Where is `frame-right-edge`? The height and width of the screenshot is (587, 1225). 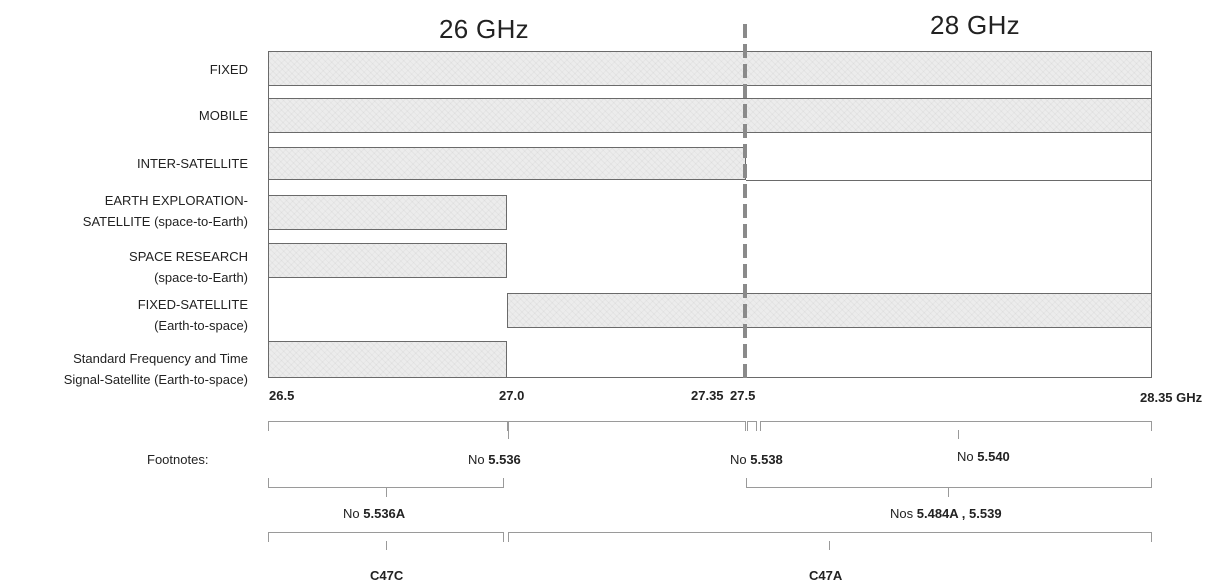
frame-right-edge is located at coordinates (1151, 214).